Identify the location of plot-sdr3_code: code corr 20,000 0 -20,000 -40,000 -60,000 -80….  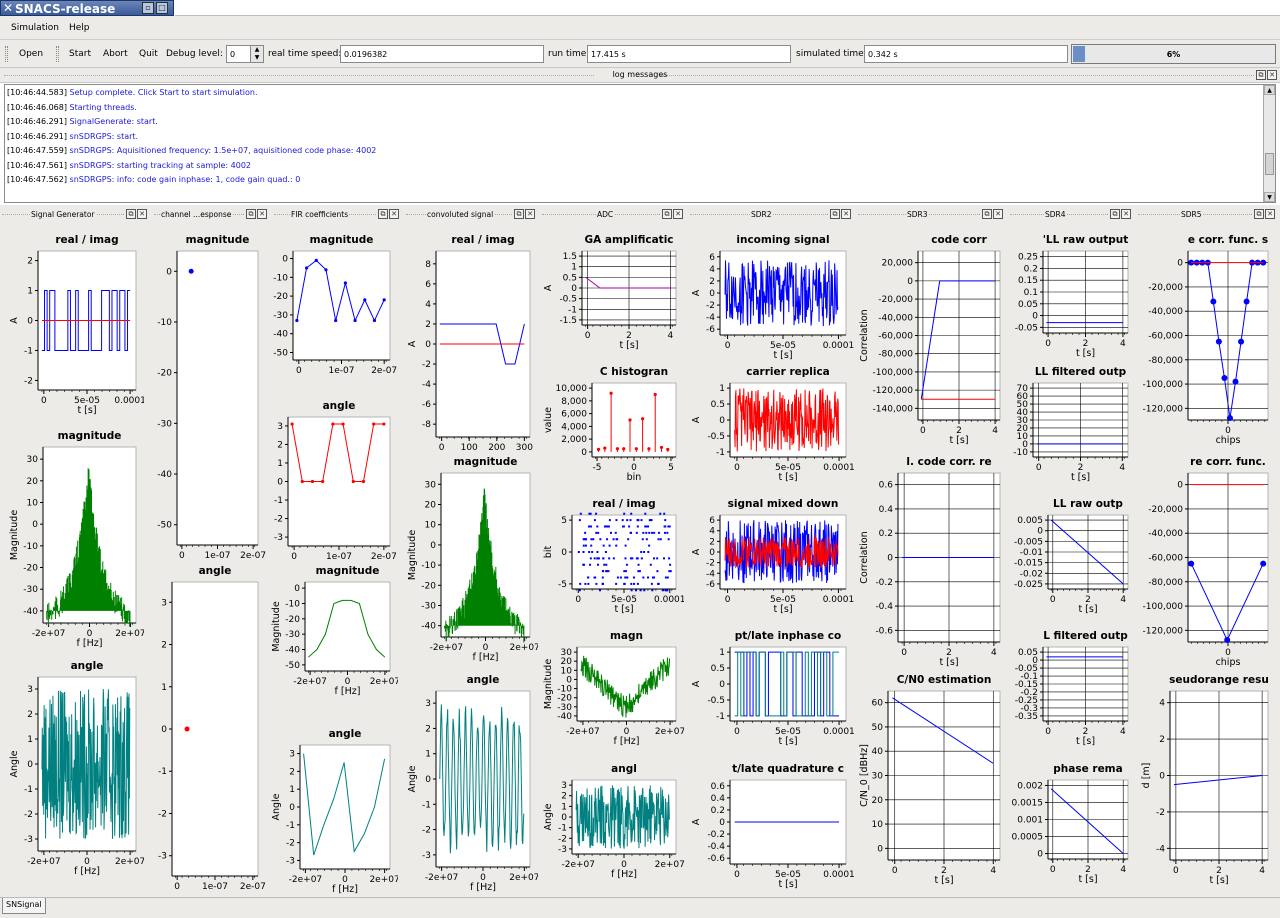
(933, 338).